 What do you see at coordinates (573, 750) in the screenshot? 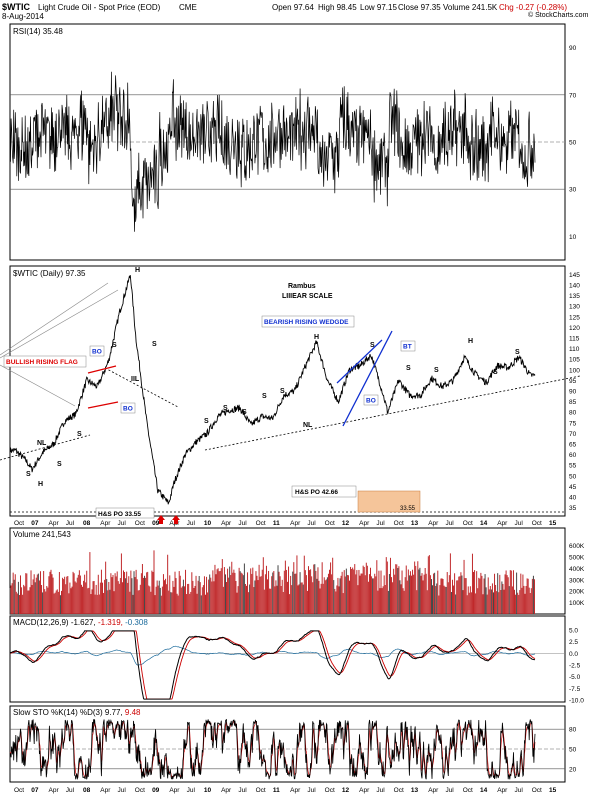
I see `sto-tick-label: 50` at bounding box center [573, 750].